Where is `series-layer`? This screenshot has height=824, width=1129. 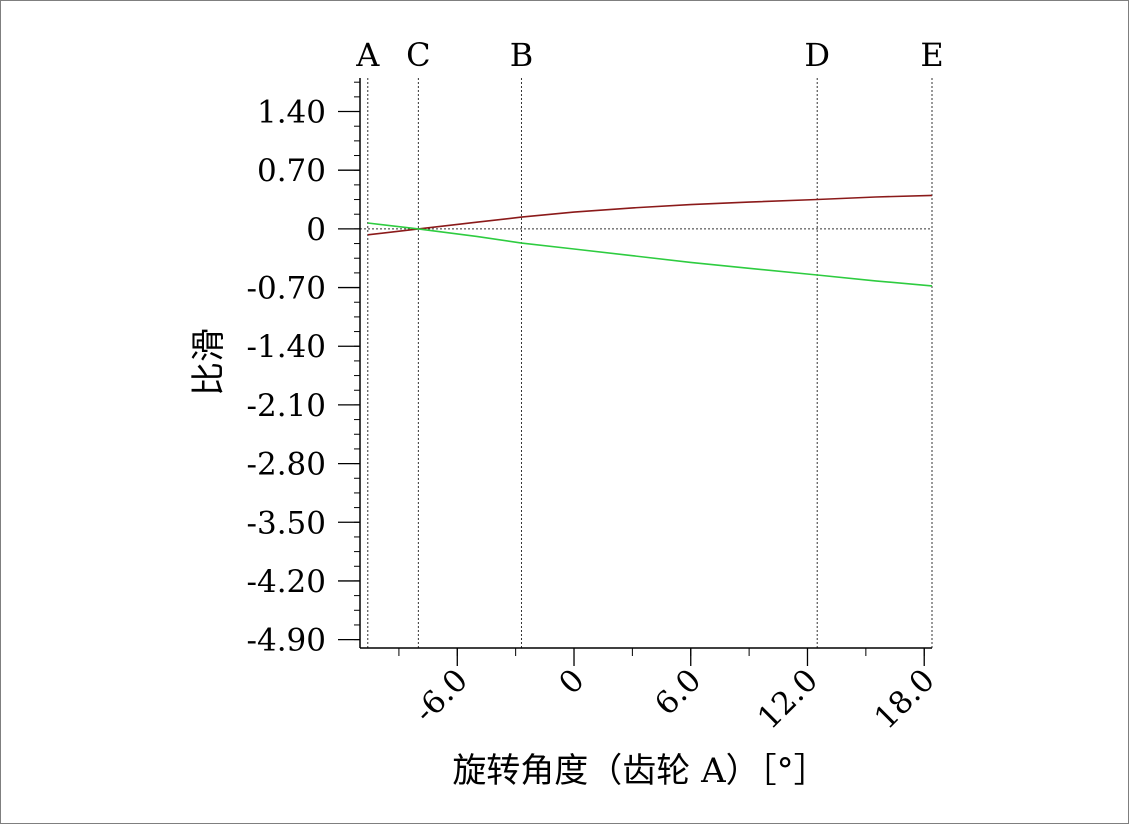
series-layer is located at coordinates (650, 240).